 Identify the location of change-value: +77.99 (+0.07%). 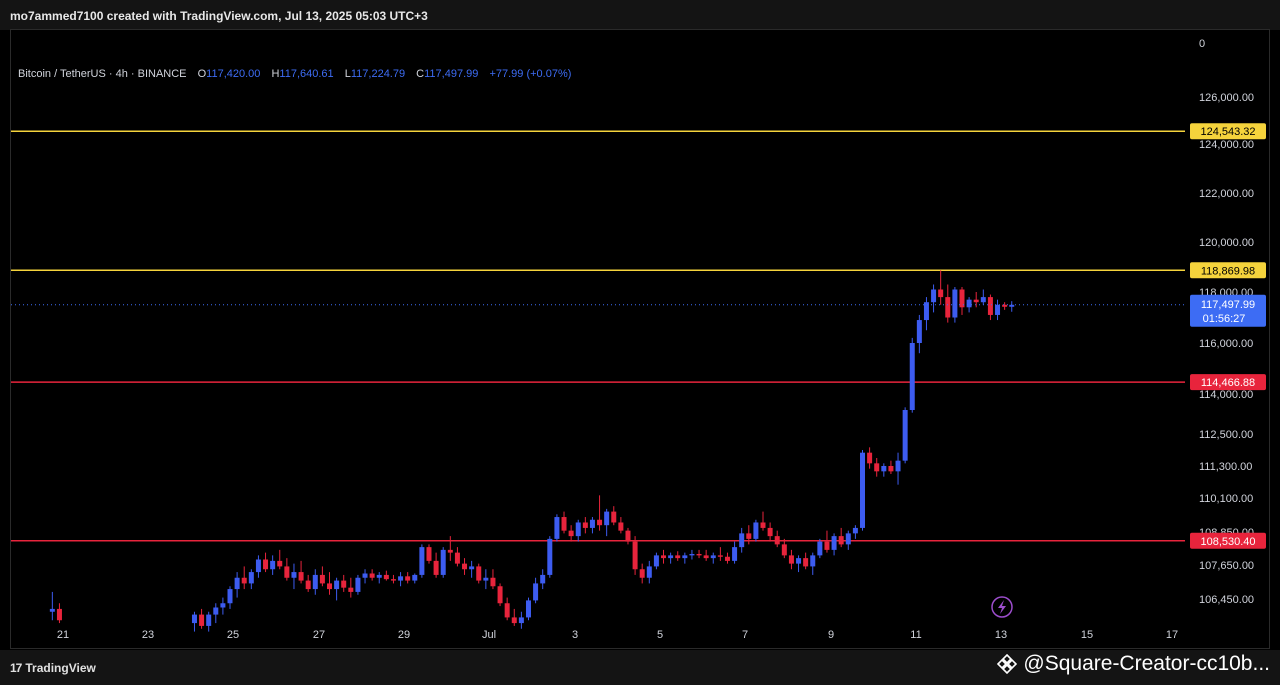
(530, 74).